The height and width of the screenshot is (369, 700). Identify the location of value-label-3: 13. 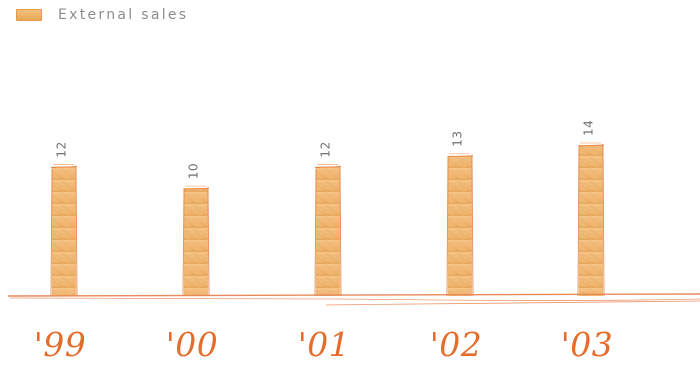
(458, 139).